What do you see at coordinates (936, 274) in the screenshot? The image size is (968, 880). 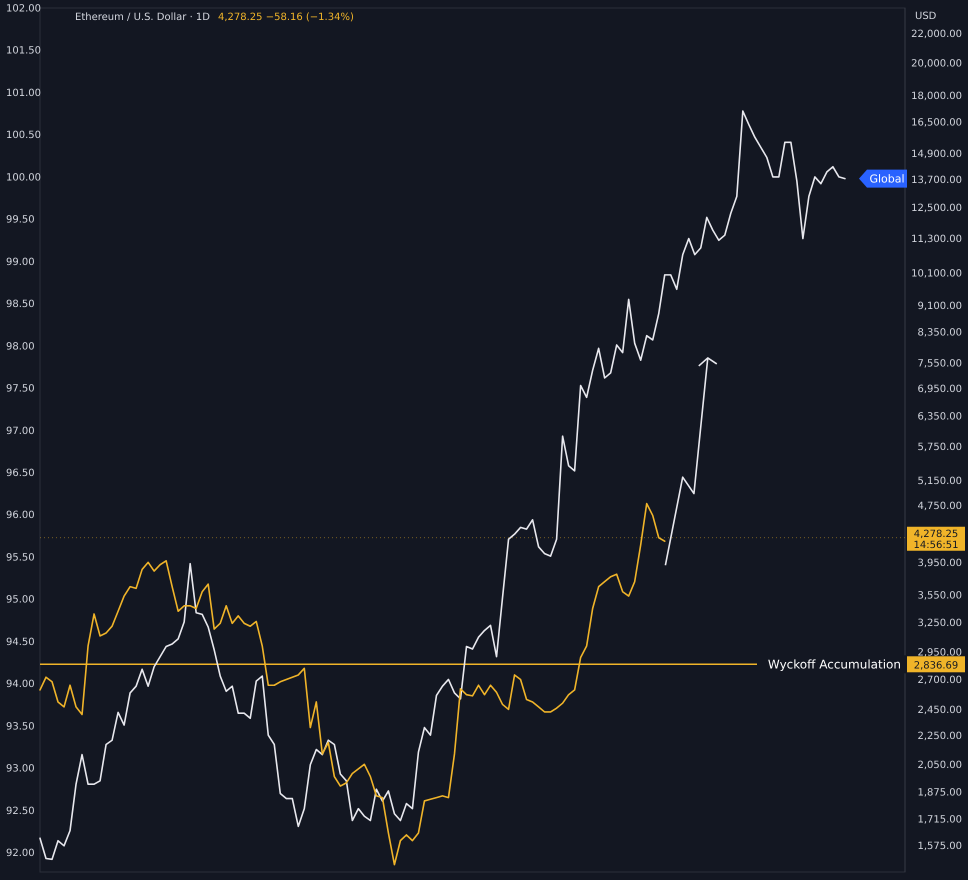 I see `y2-tick-label: 10,100.00` at bounding box center [936, 274].